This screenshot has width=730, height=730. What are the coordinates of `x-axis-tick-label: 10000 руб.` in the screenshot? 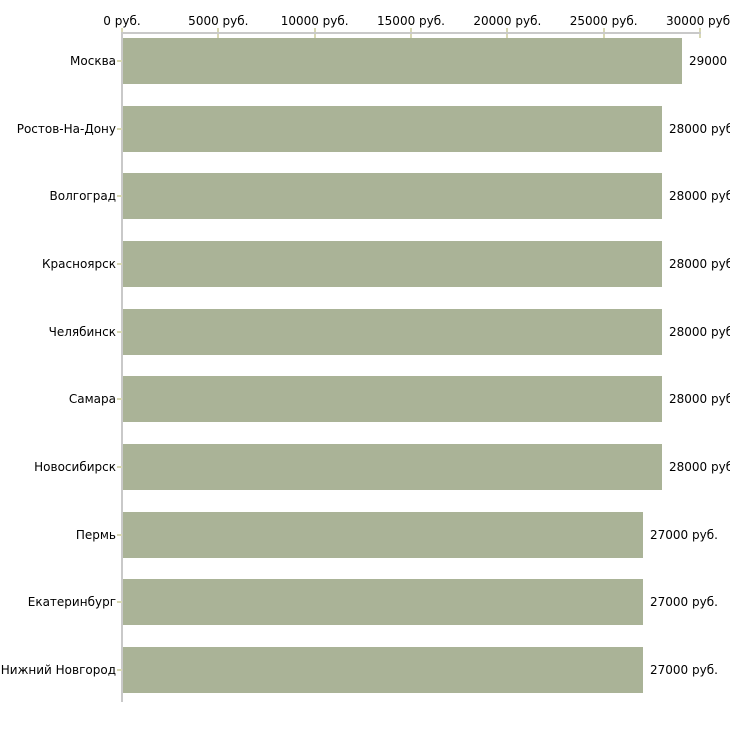 It's located at (314, 21).